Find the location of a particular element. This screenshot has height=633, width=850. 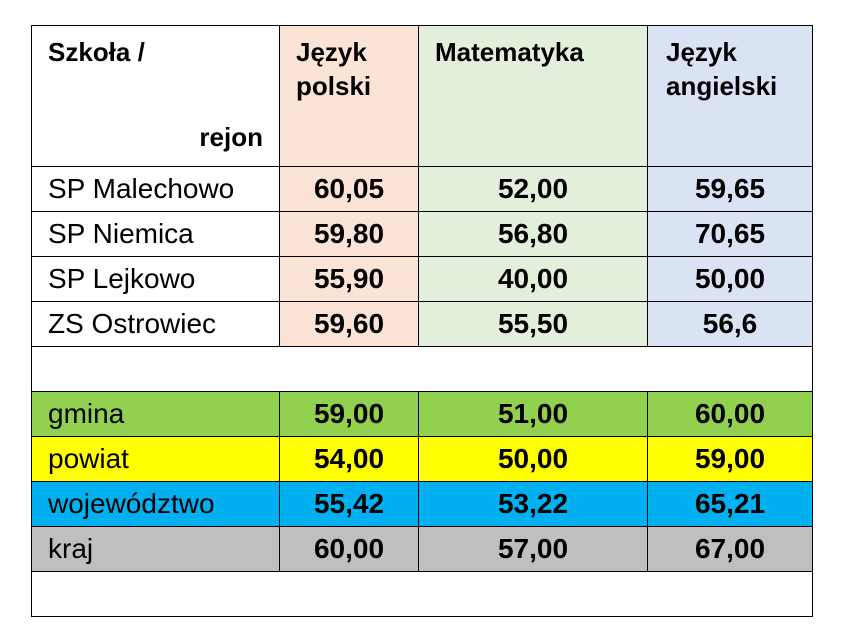

polish-score: 59,60 is located at coordinates (349, 324).